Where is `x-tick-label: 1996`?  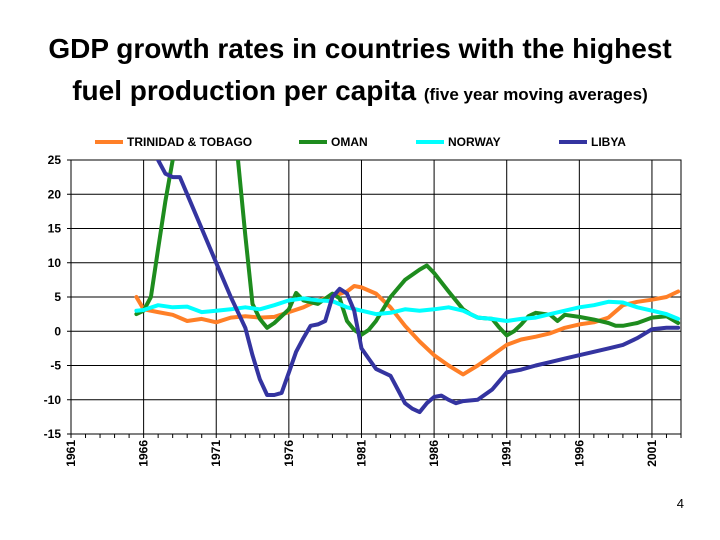 x-tick-label: 1996 is located at coordinates (579, 453).